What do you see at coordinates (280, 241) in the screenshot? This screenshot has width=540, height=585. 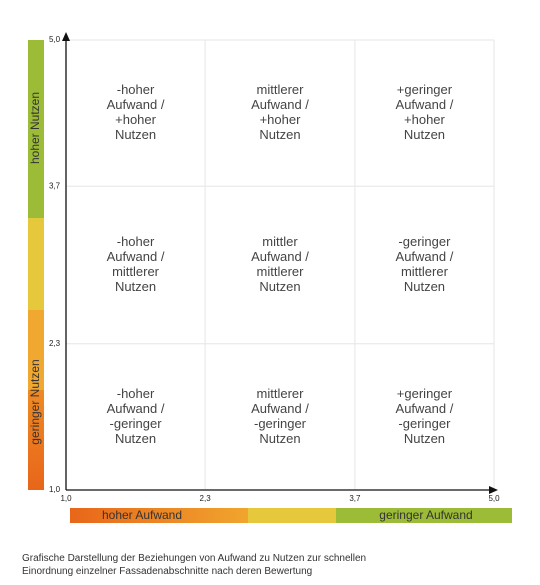 I see `cell-label: mittler` at bounding box center [280, 241].